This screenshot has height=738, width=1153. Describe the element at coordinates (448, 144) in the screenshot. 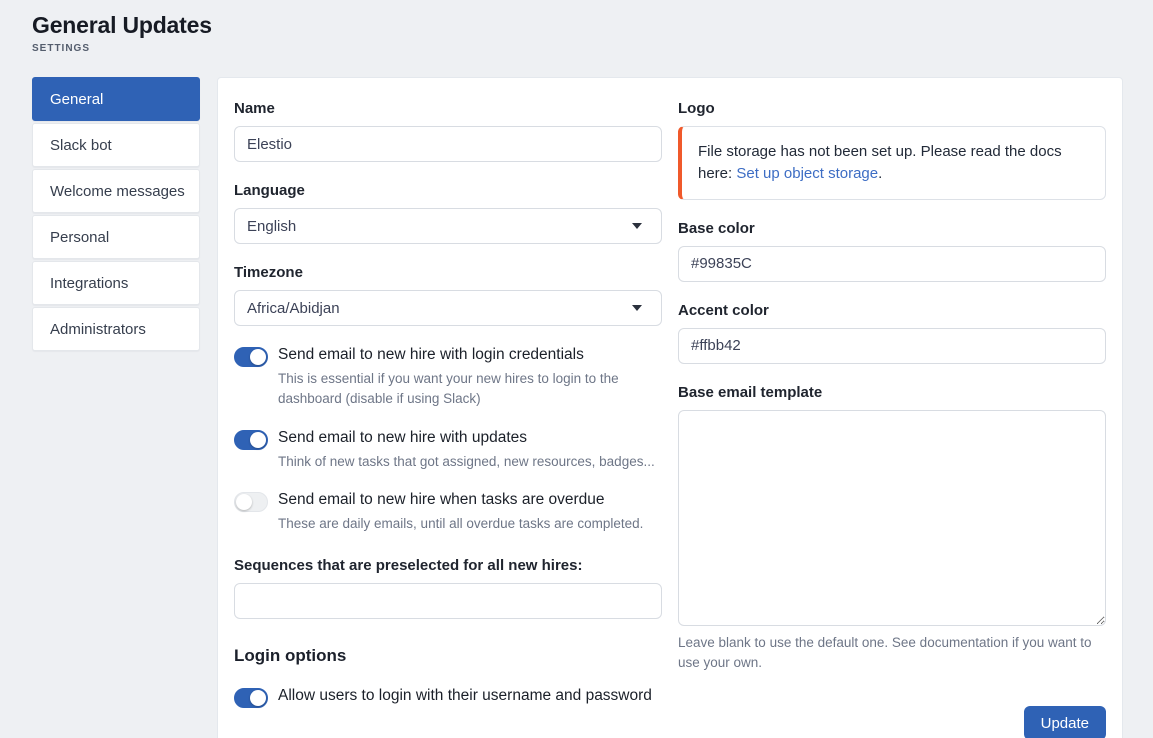

I see `name-input` at that location.